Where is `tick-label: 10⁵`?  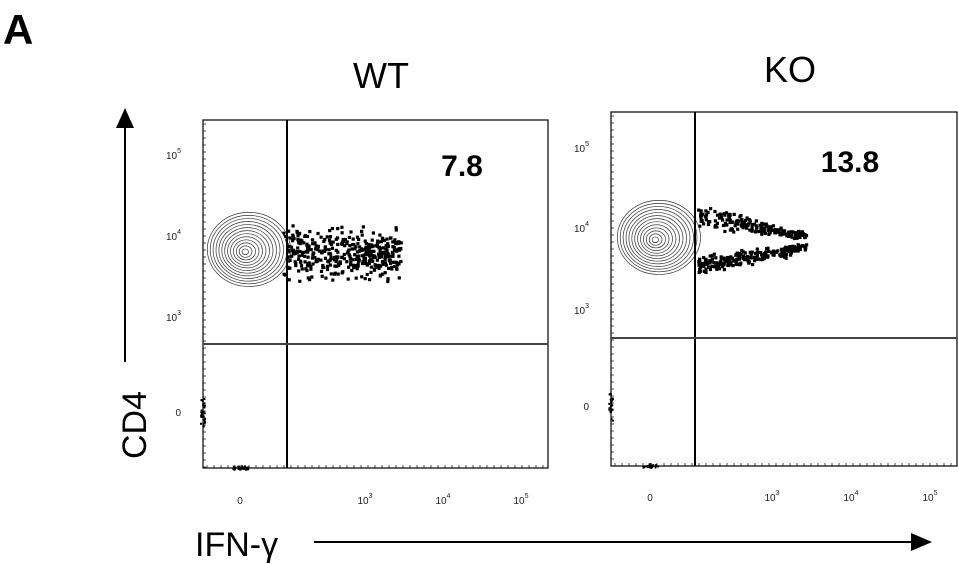 tick-label: 10⁵ is located at coordinates (173, 155).